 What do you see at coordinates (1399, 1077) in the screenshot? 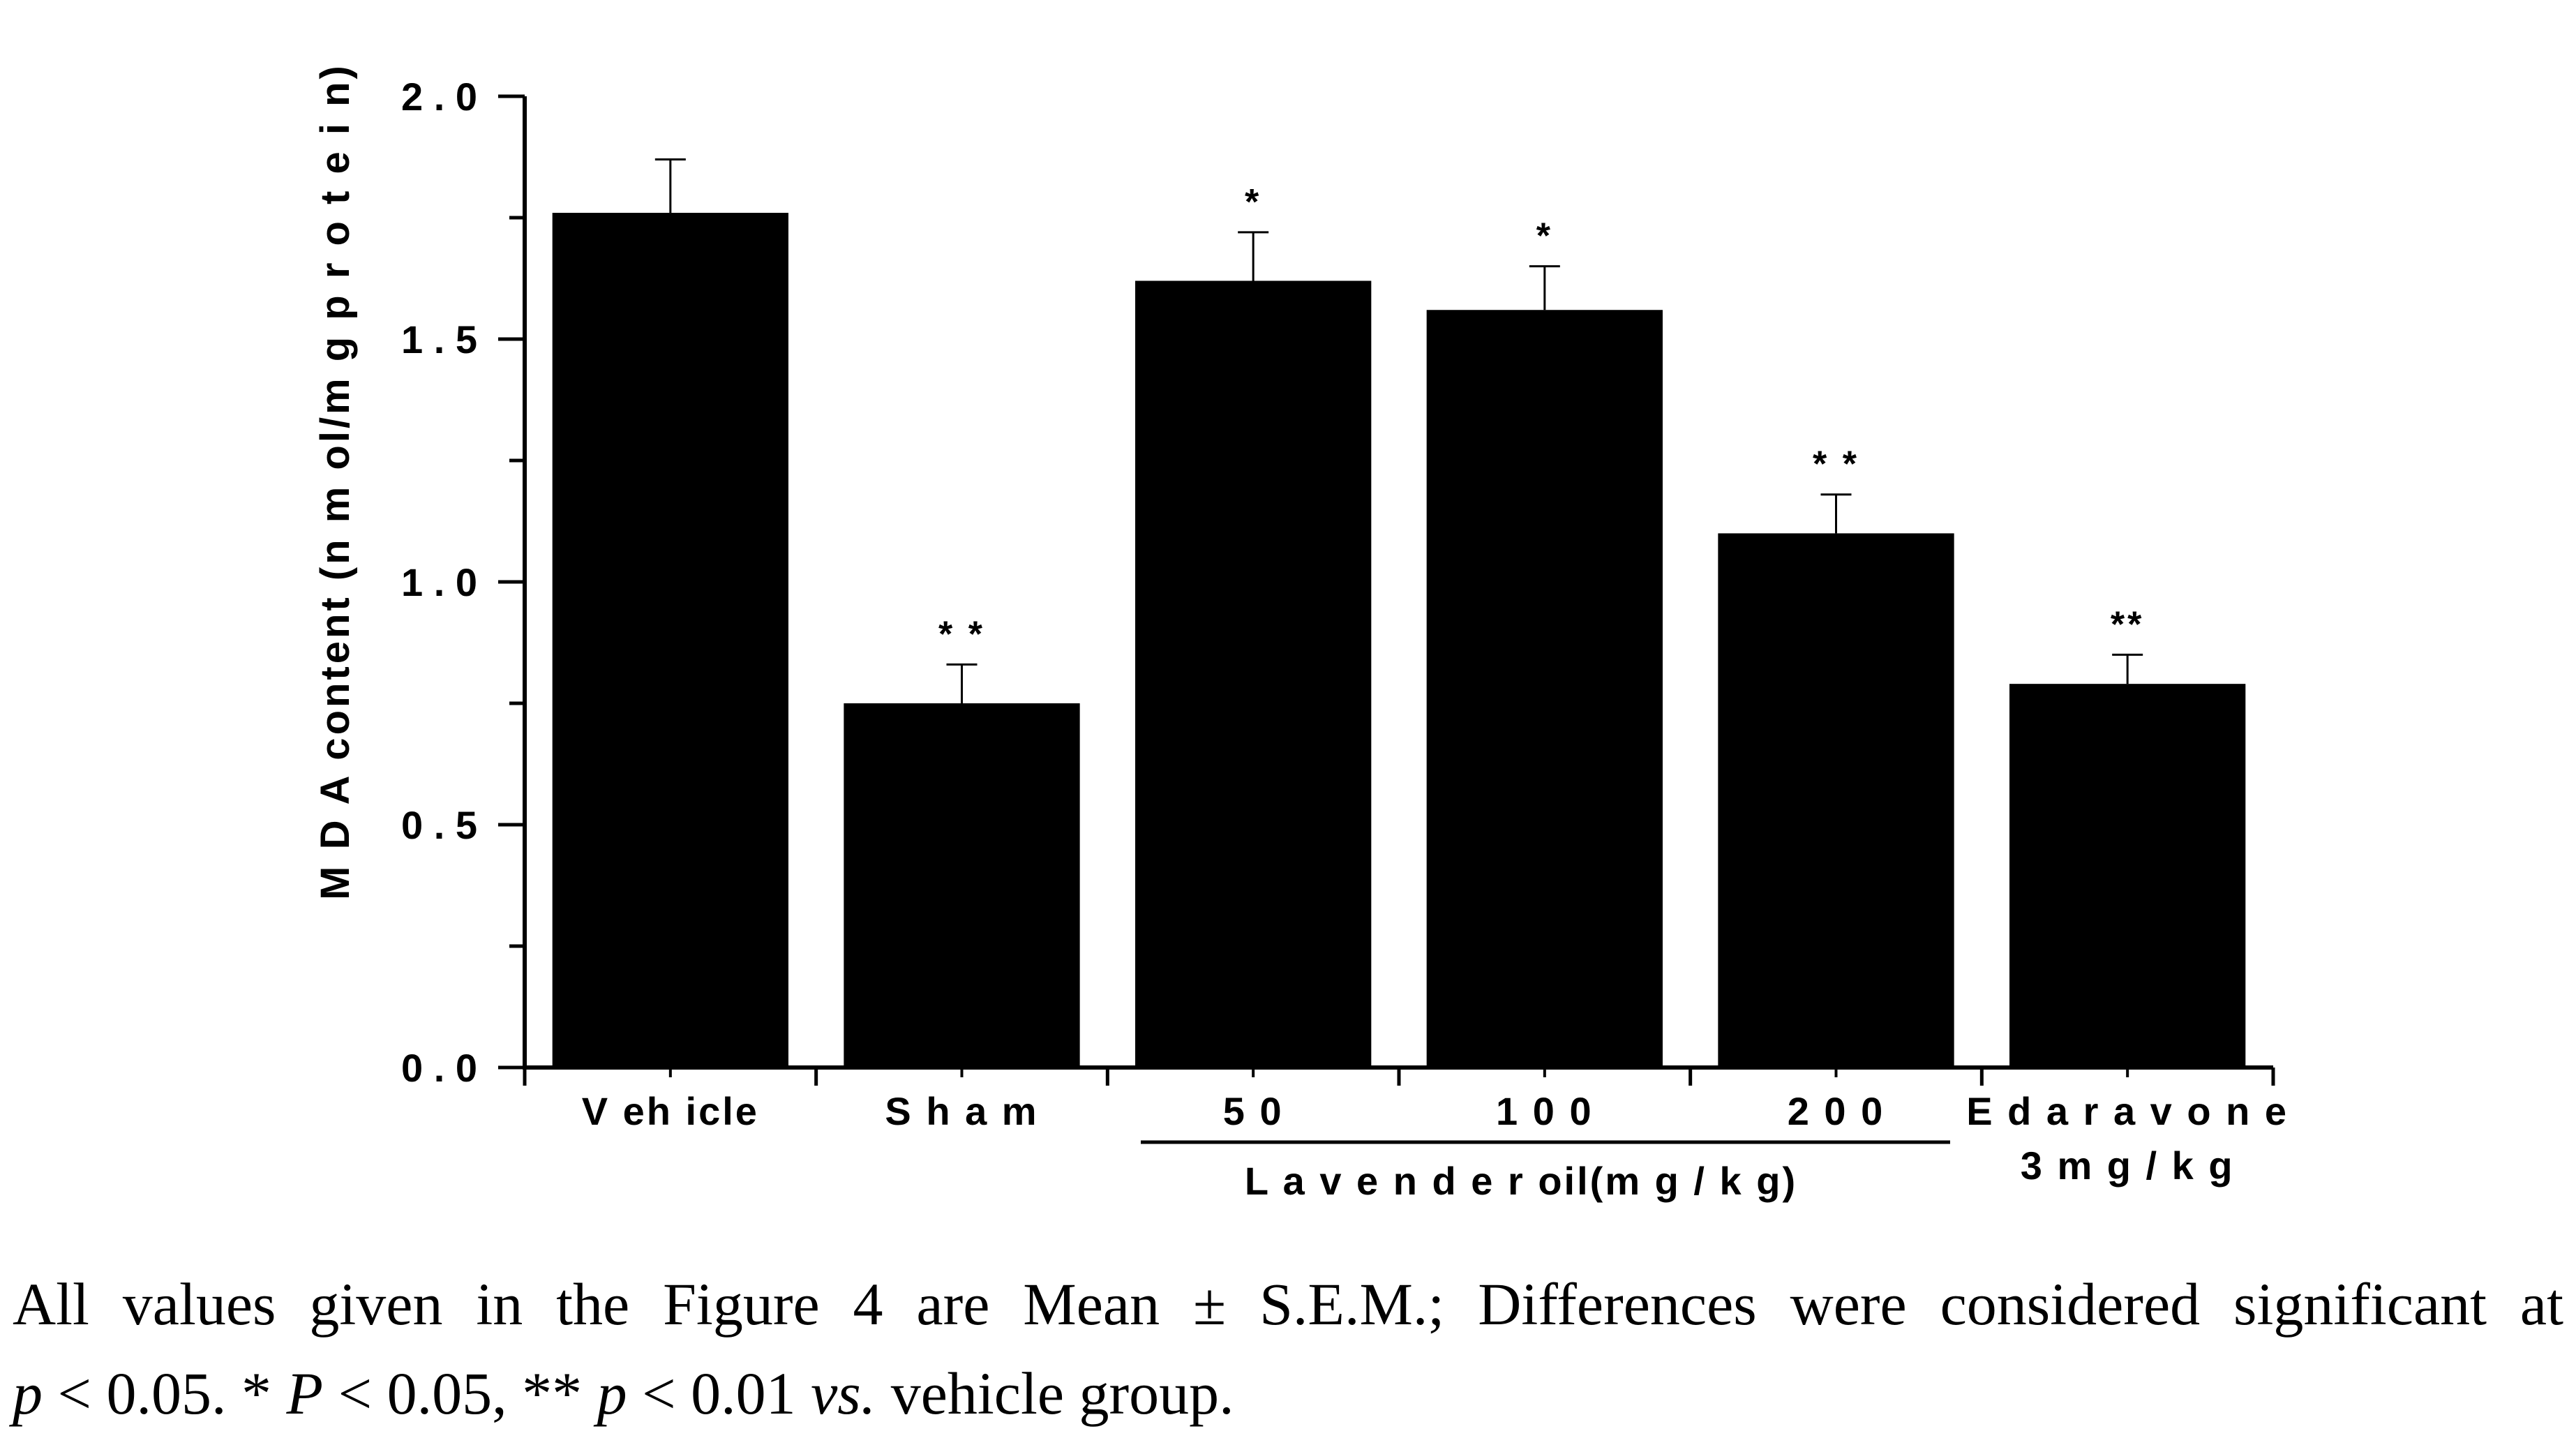
I see `x-ticks` at bounding box center [1399, 1077].